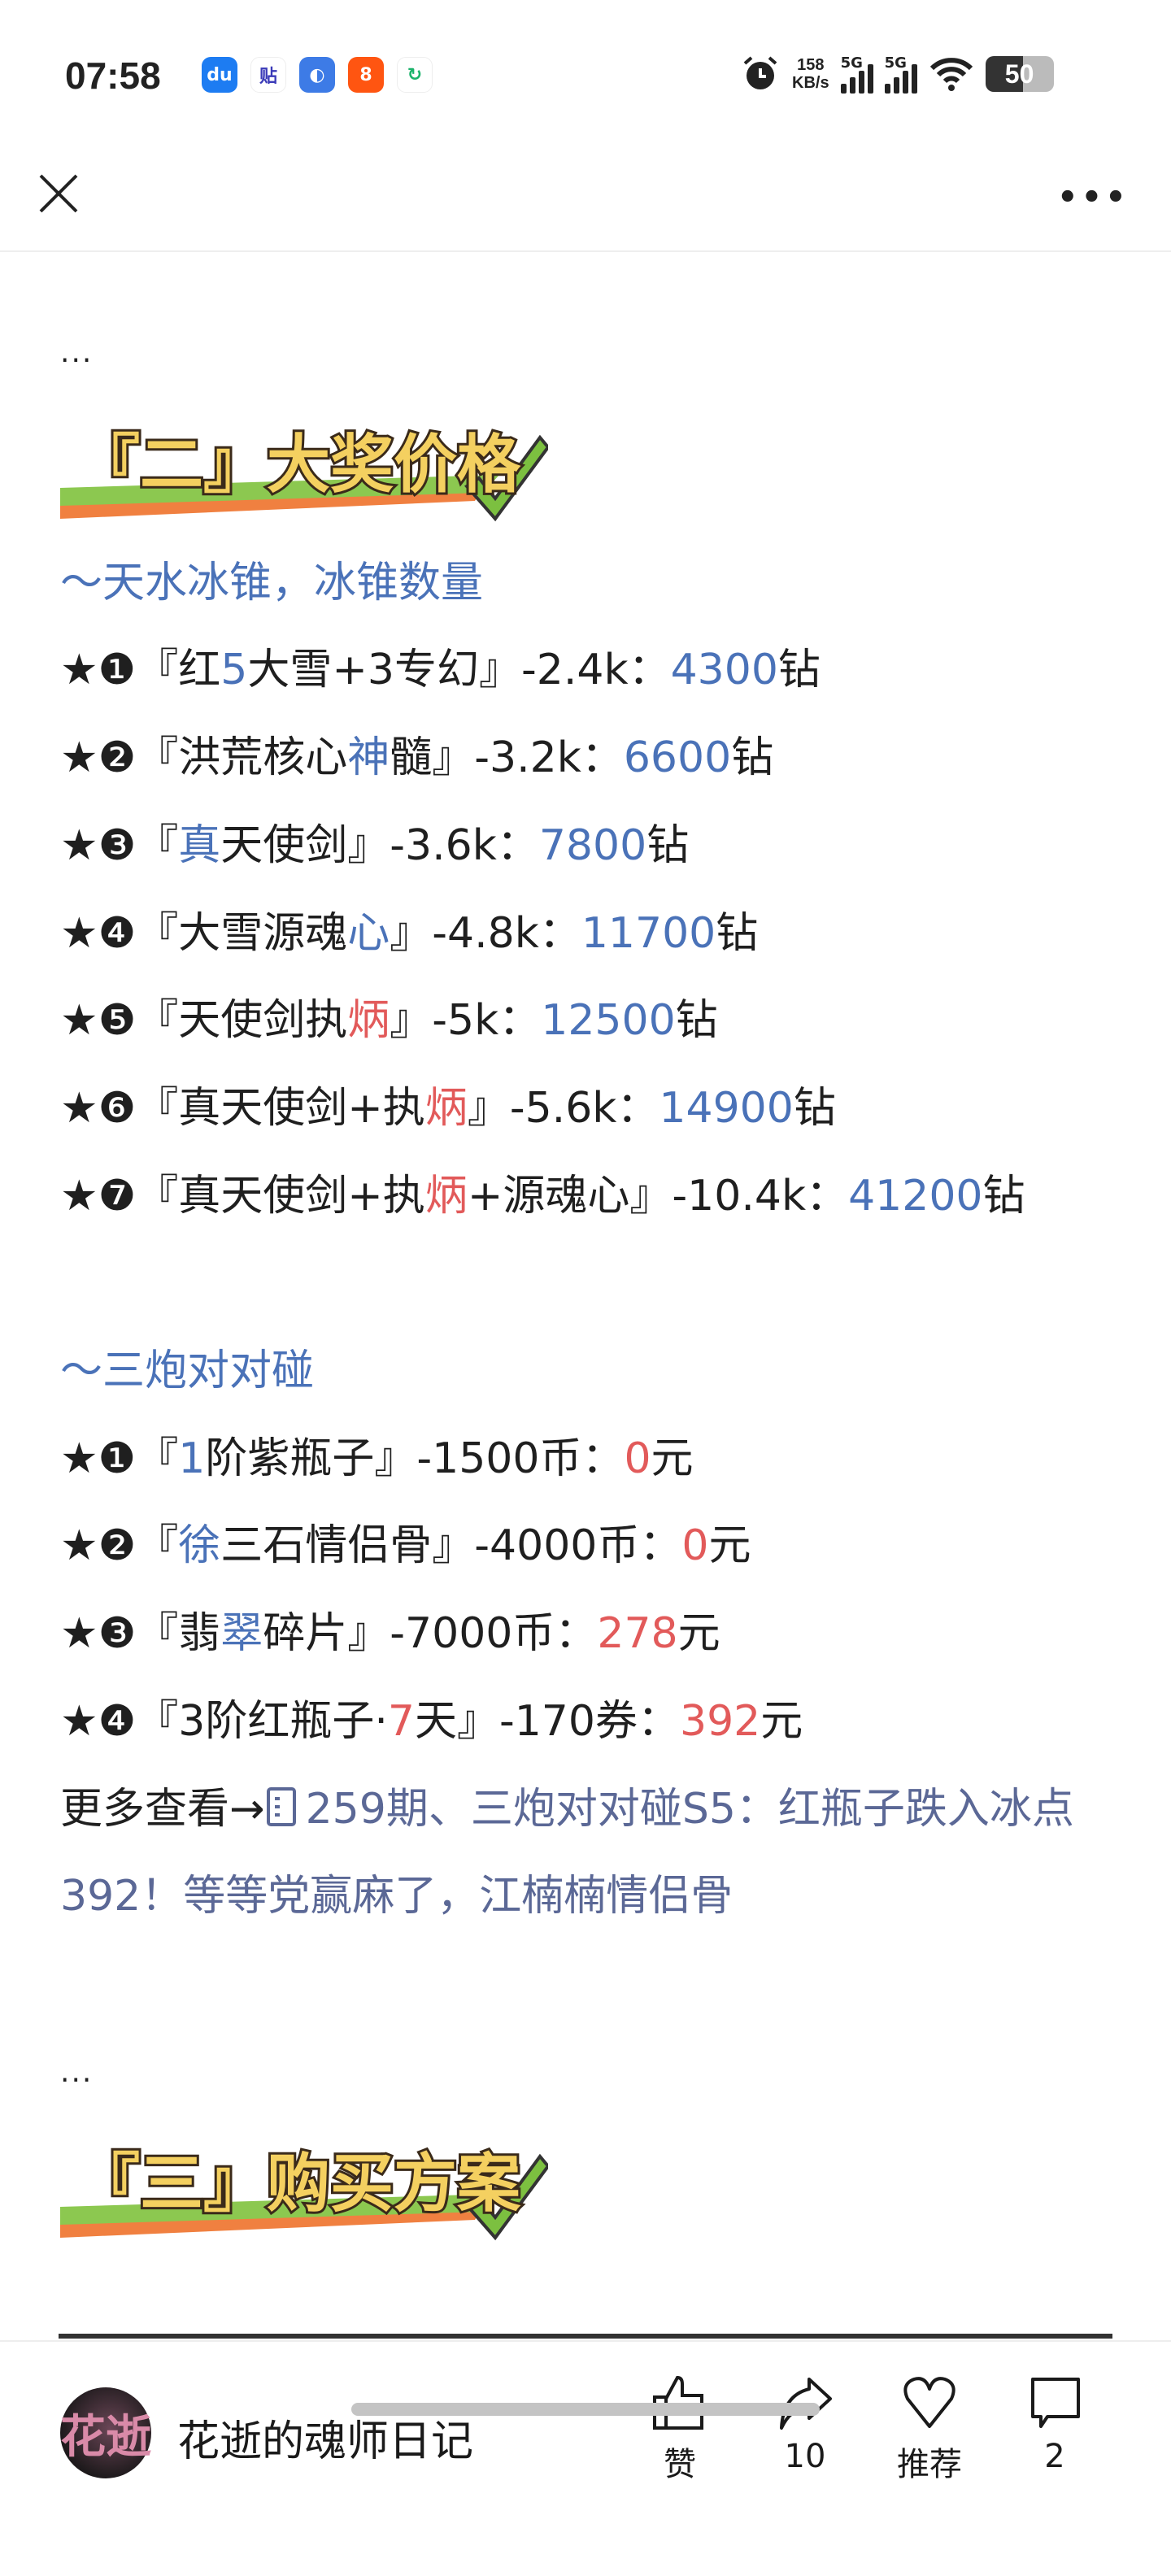  What do you see at coordinates (951, 75) in the screenshot?
I see `wifi-icon` at bounding box center [951, 75].